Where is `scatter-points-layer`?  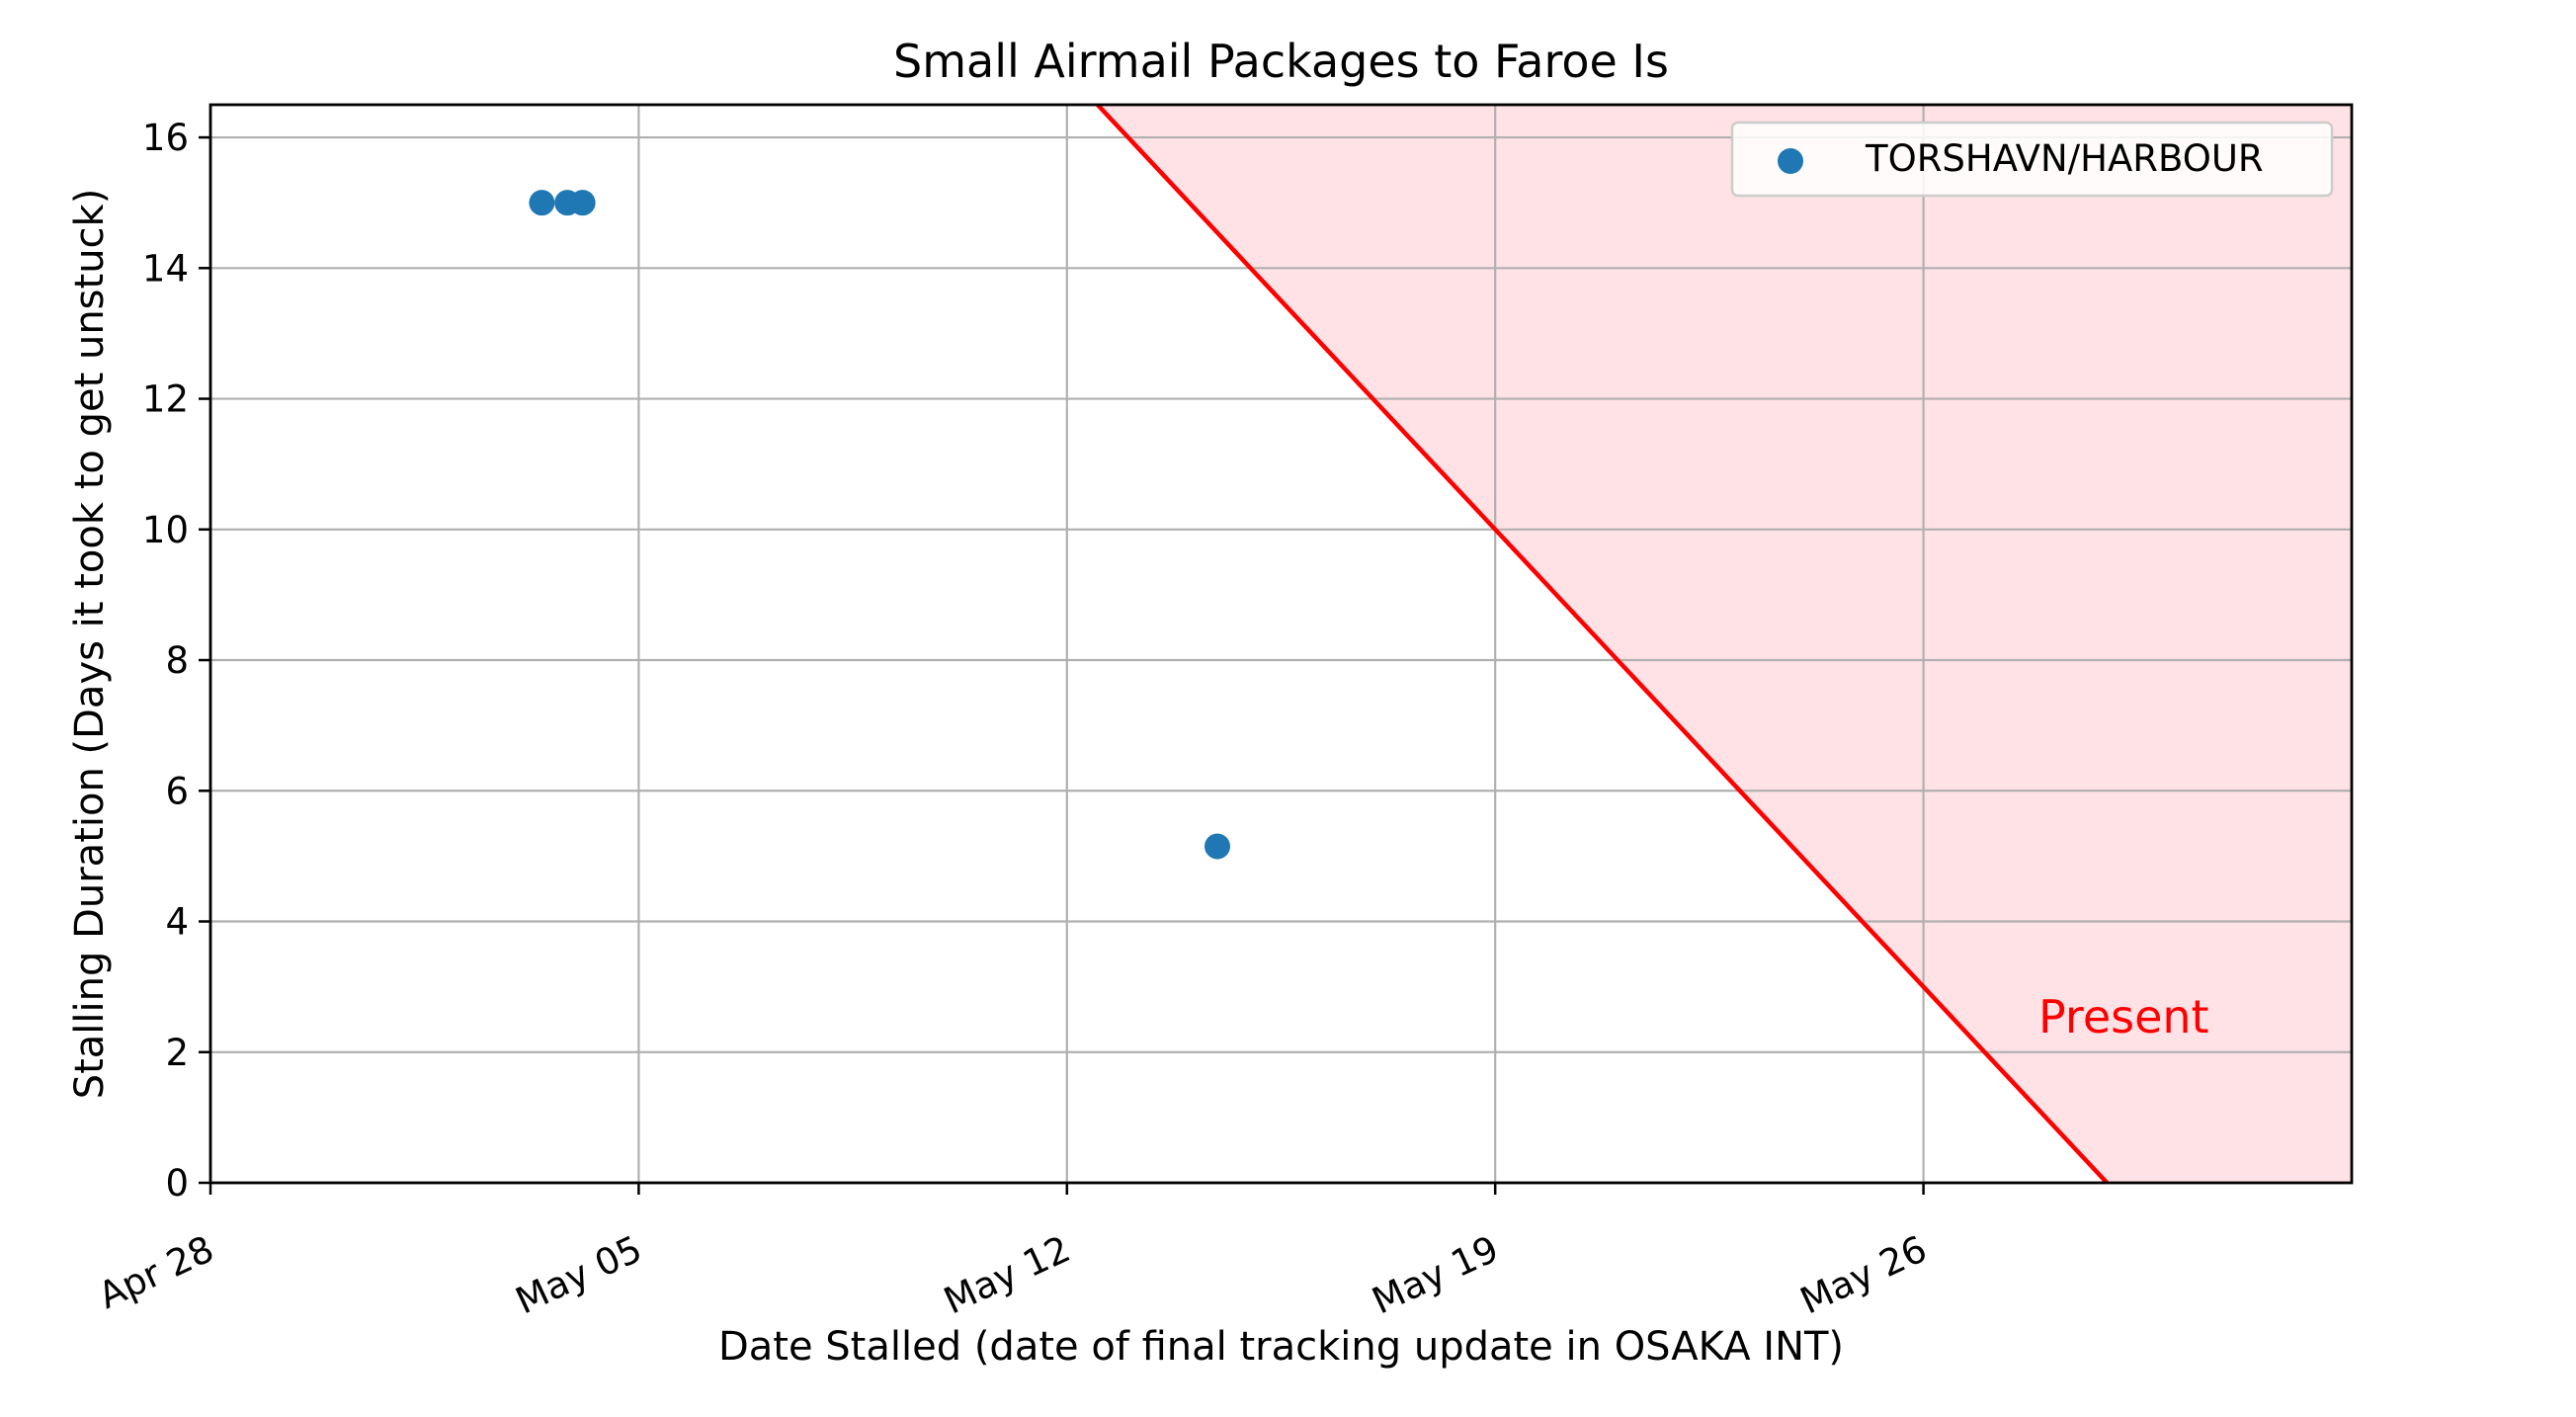
scatter-points-layer is located at coordinates (880, 525).